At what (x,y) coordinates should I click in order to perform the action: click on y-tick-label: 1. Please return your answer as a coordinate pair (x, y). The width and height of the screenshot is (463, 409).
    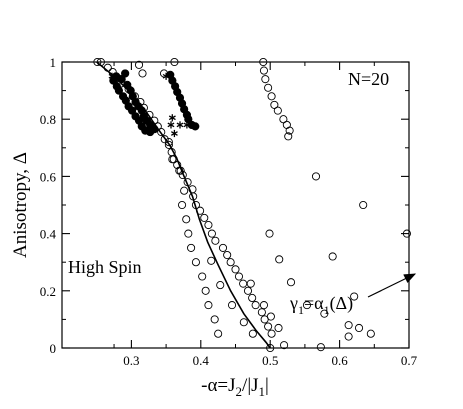
    Looking at the image, I should click on (53, 62).